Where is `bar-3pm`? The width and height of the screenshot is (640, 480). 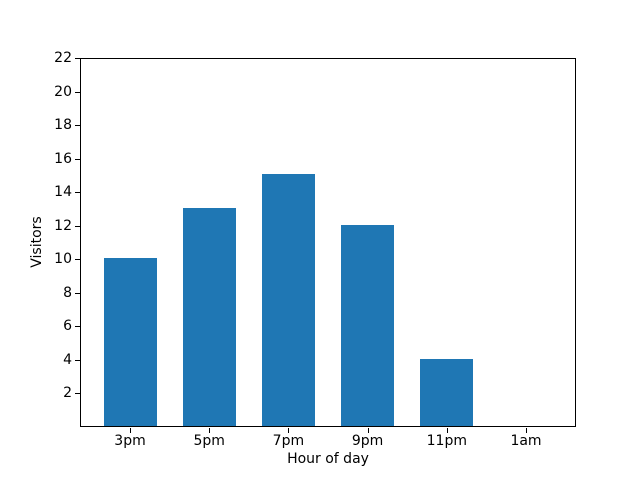 bar-3pm is located at coordinates (130, 342).